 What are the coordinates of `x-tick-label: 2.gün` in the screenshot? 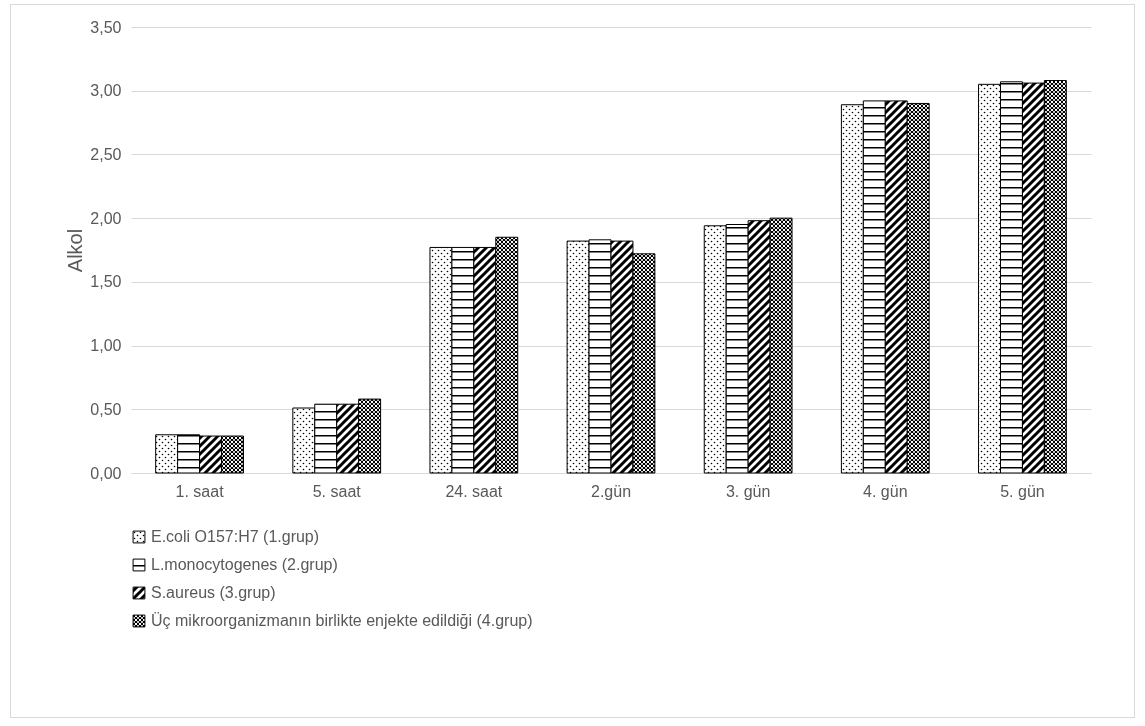 It's located at (611, 491).